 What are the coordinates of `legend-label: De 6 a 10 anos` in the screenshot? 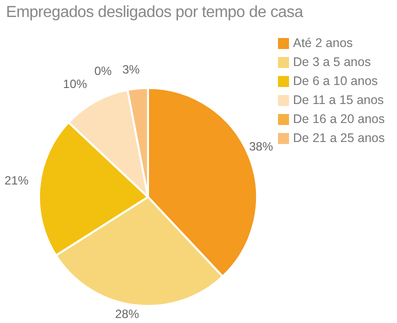 It's located at (335, 81).